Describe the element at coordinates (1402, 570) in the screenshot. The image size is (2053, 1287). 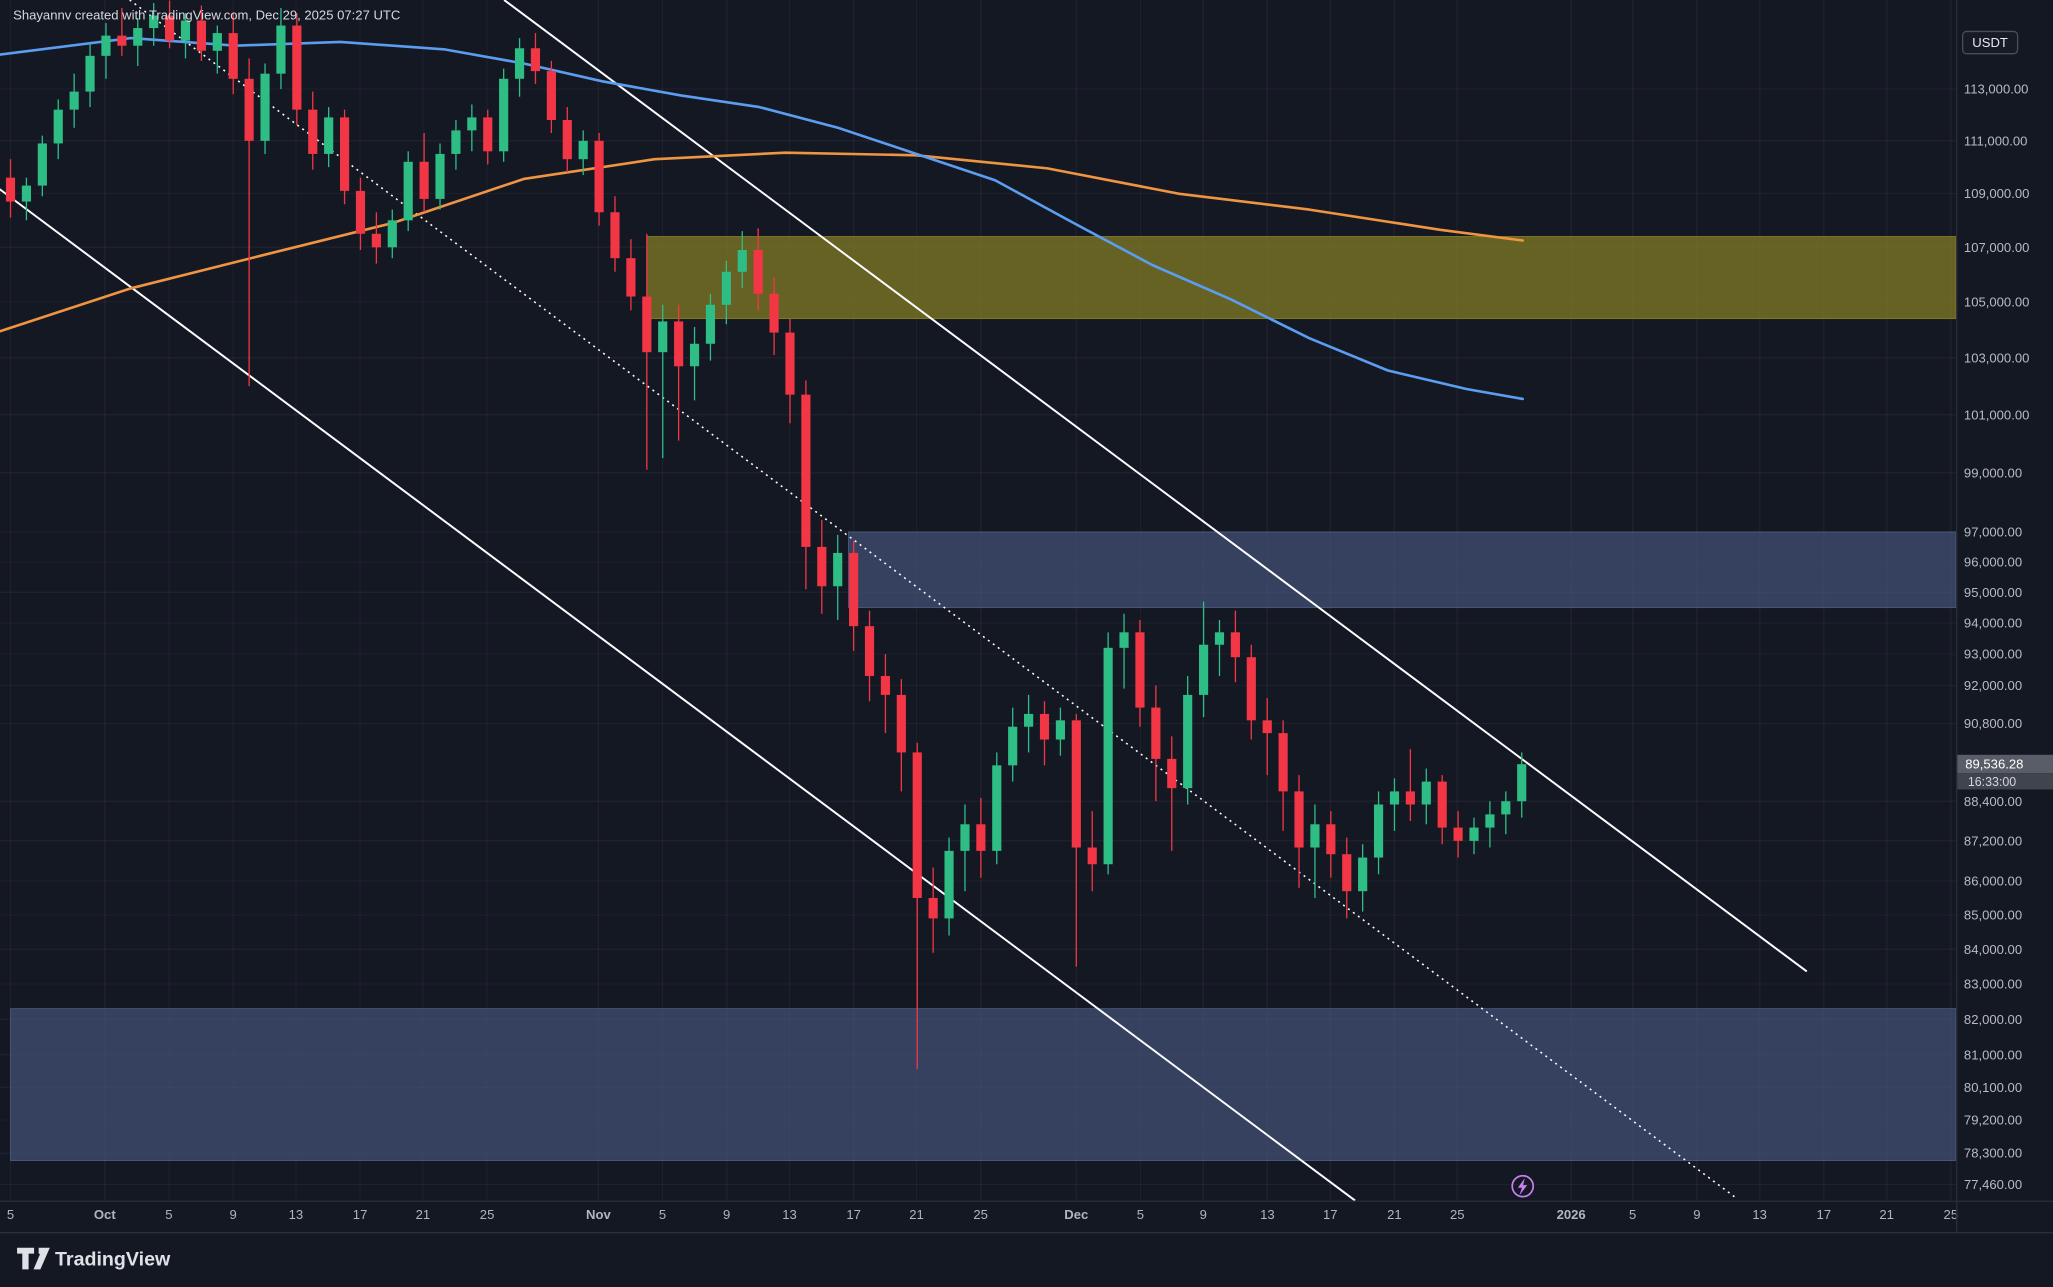
I see `resistance-zone-blue` at that location.